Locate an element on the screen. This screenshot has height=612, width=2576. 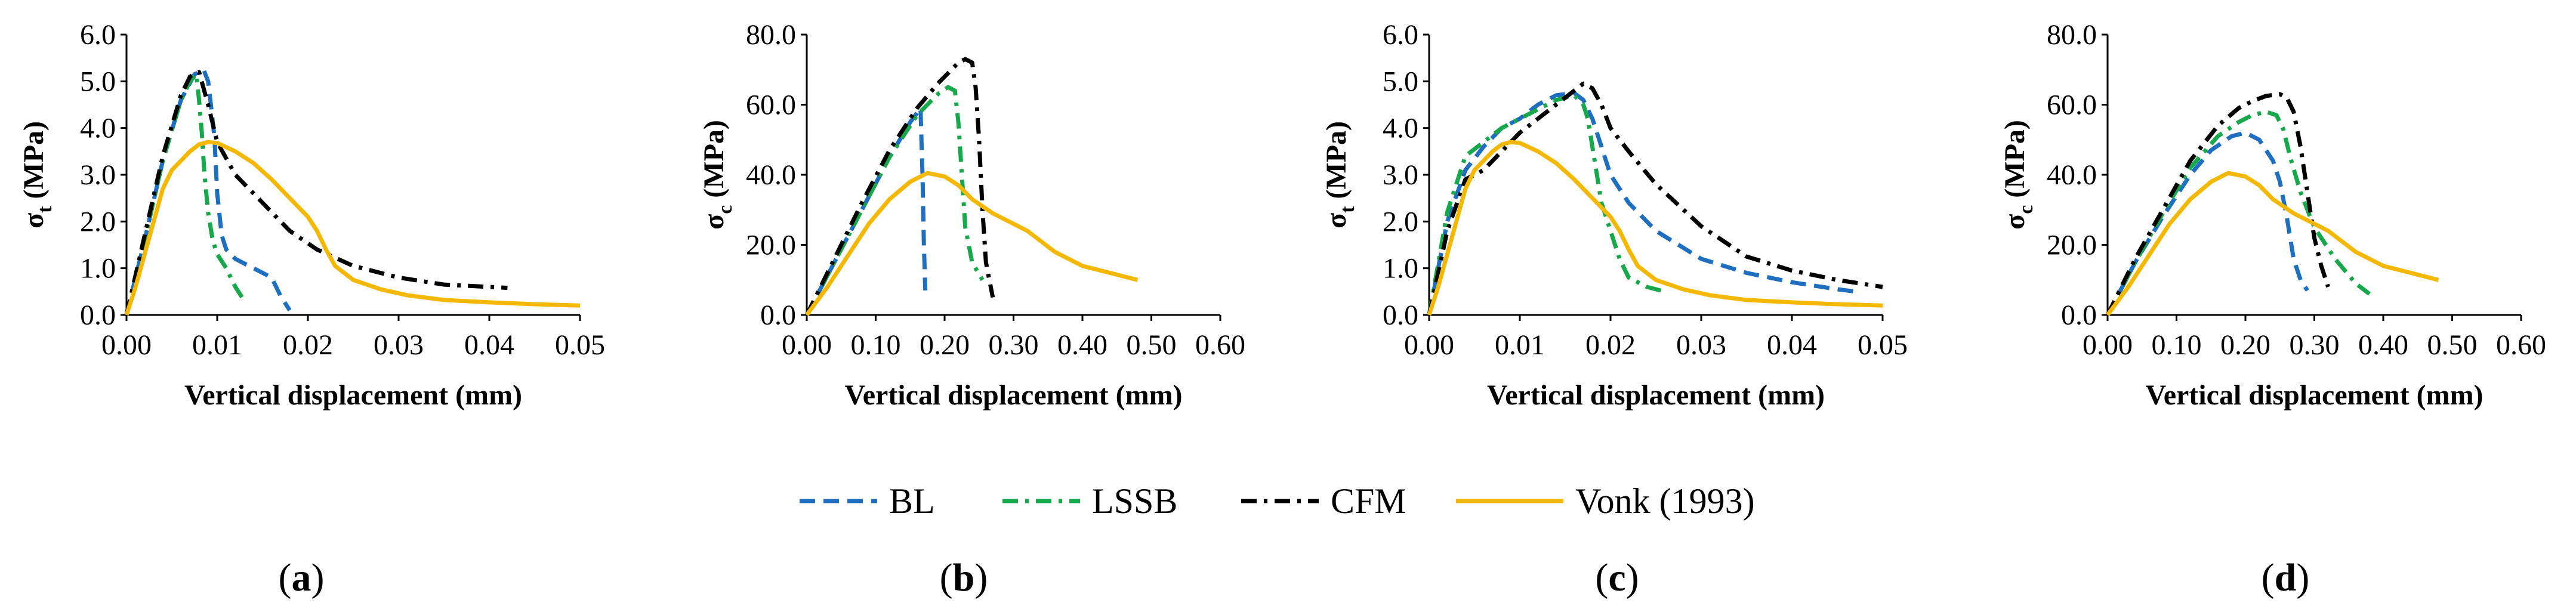
legend-label-bl: BL is located at coordinates (912, 501).